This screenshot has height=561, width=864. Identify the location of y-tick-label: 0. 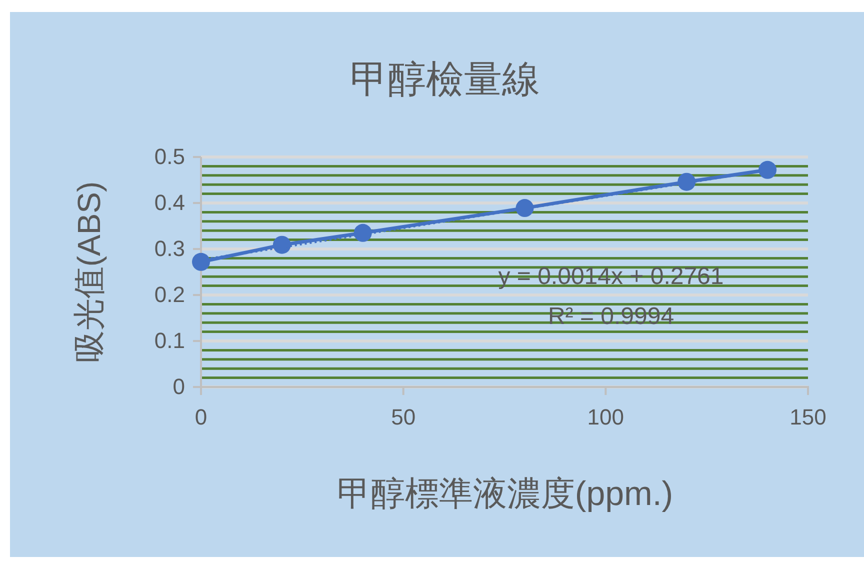
(178, 387).